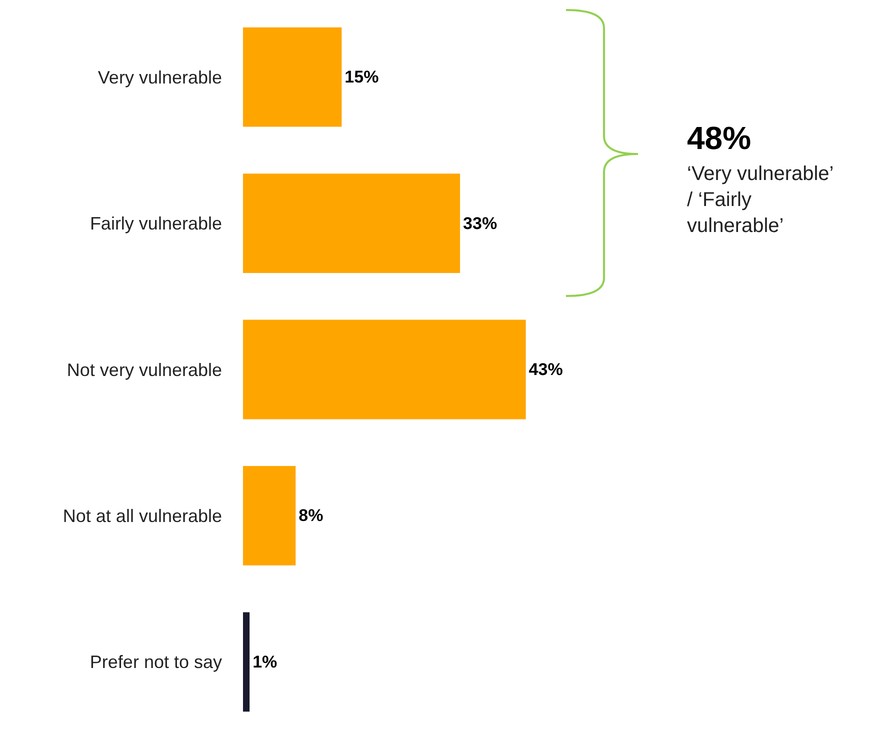 Image resolution: width=889 pixels, height=735 pixels. I want to click on data-label: 33%, so click(480, 223).